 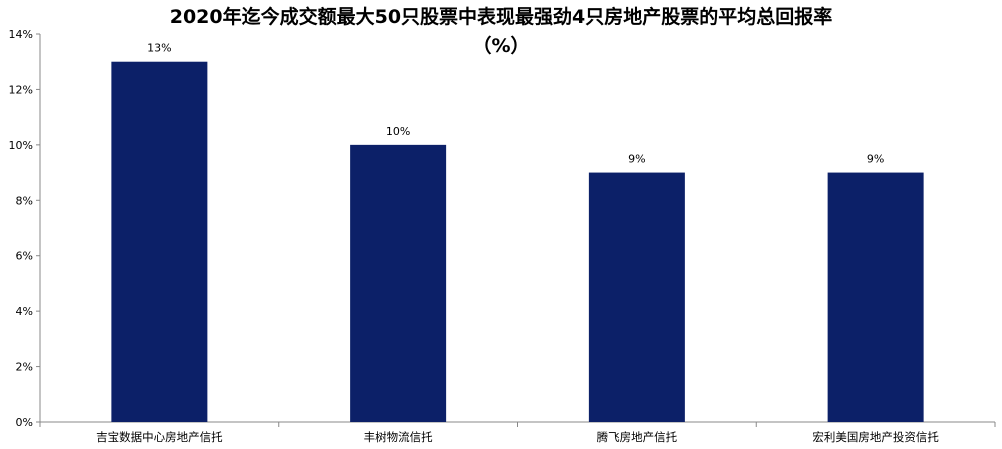 I want to click on y-tick-label: 6%, so click(x=24, y=256).